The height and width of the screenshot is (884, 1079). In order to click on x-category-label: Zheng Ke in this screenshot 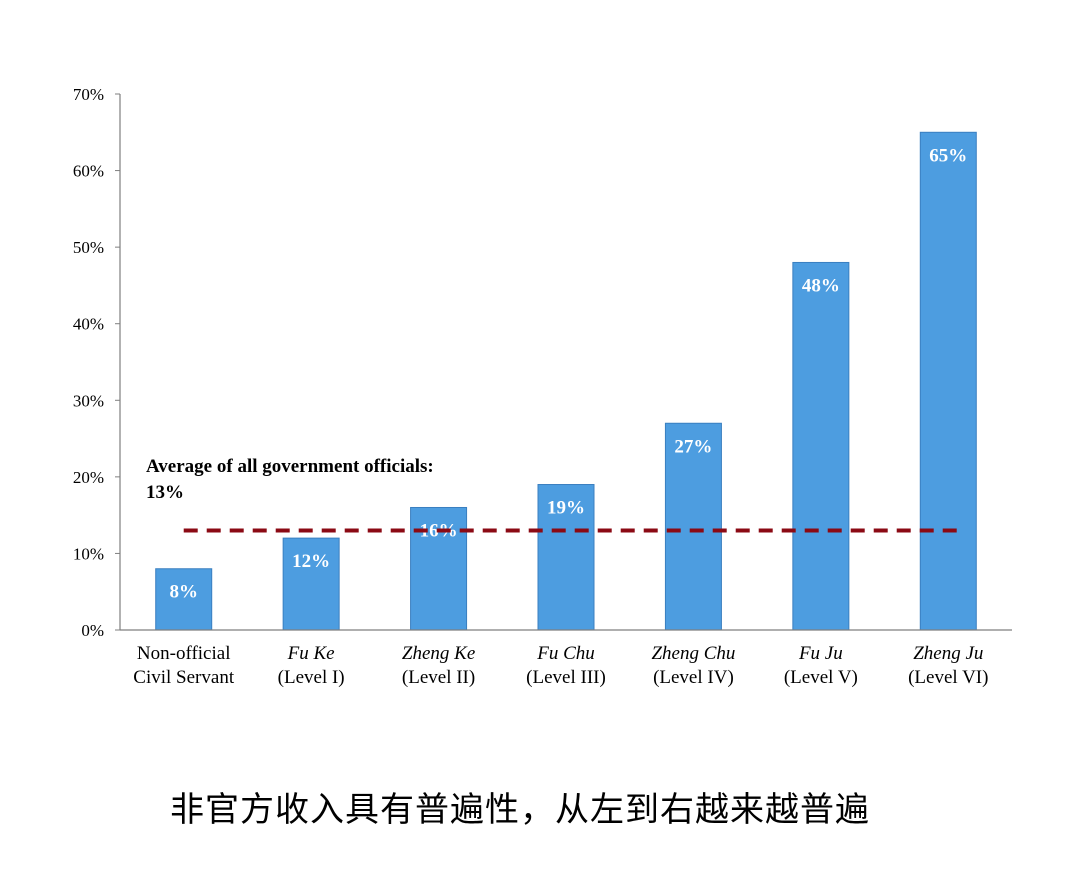, I will do `click(438, 653)`.